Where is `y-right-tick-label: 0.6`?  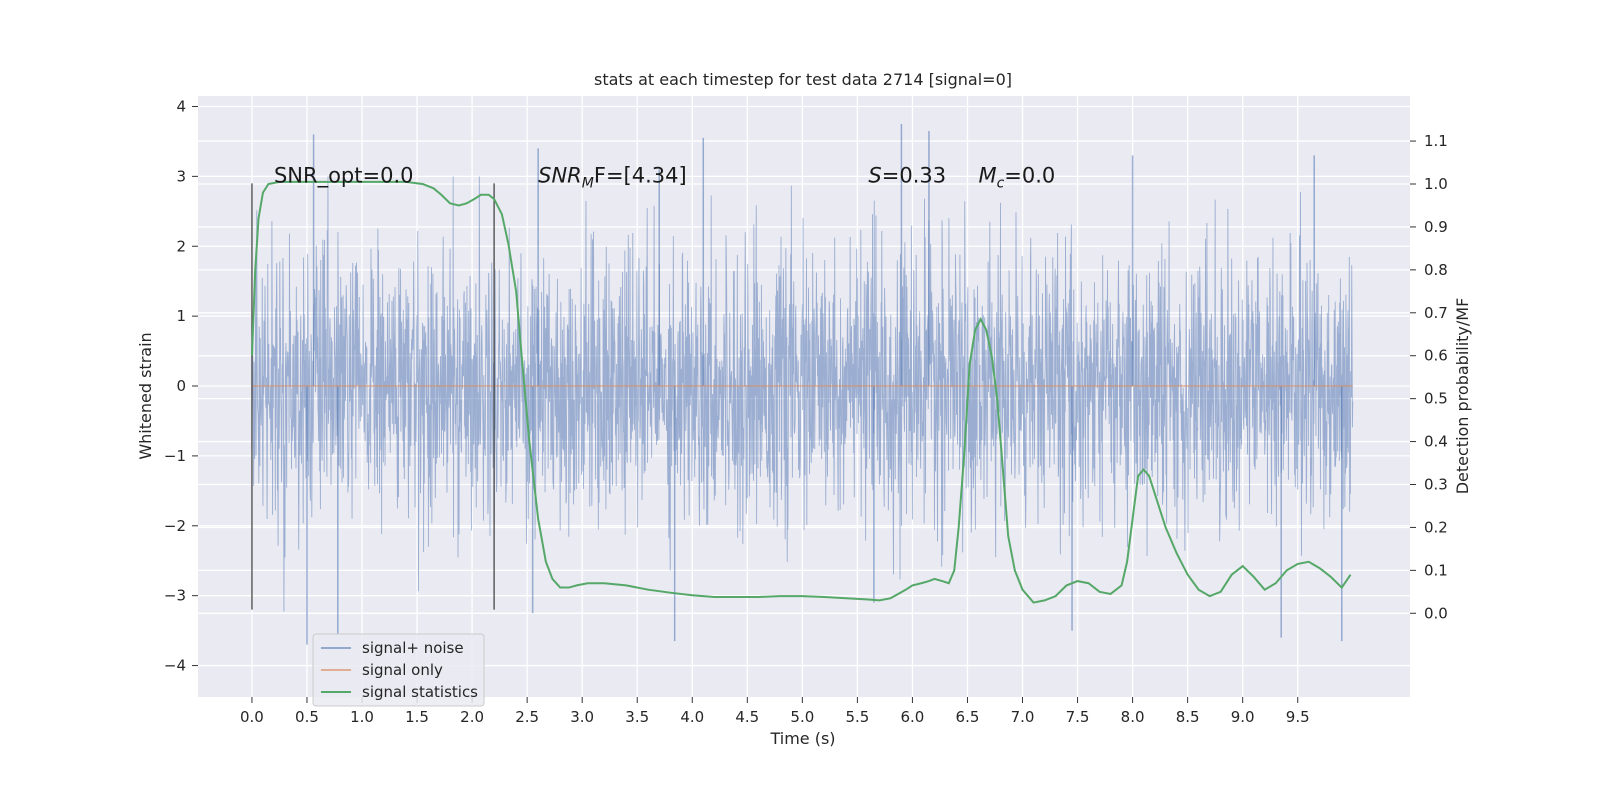 y-right-tick-label: 0.6 is located at coordinates (1436, 356).